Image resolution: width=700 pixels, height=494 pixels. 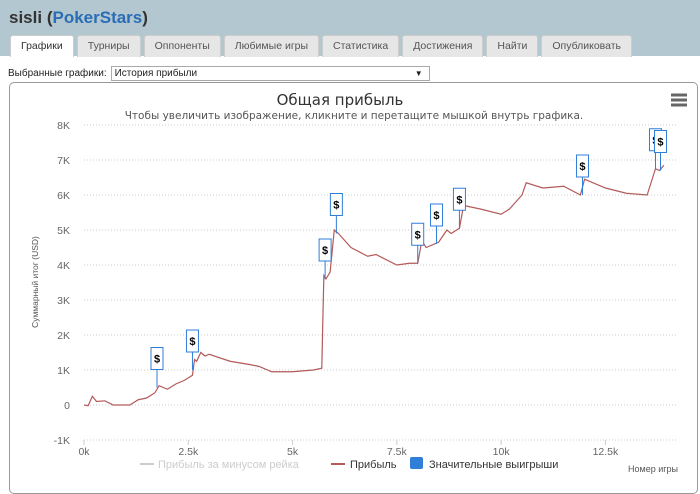 What do you see at coordinates (361, 46) in the screenshot?
I see `tab-statistics: Статистика` at bounding box center [361, 46].